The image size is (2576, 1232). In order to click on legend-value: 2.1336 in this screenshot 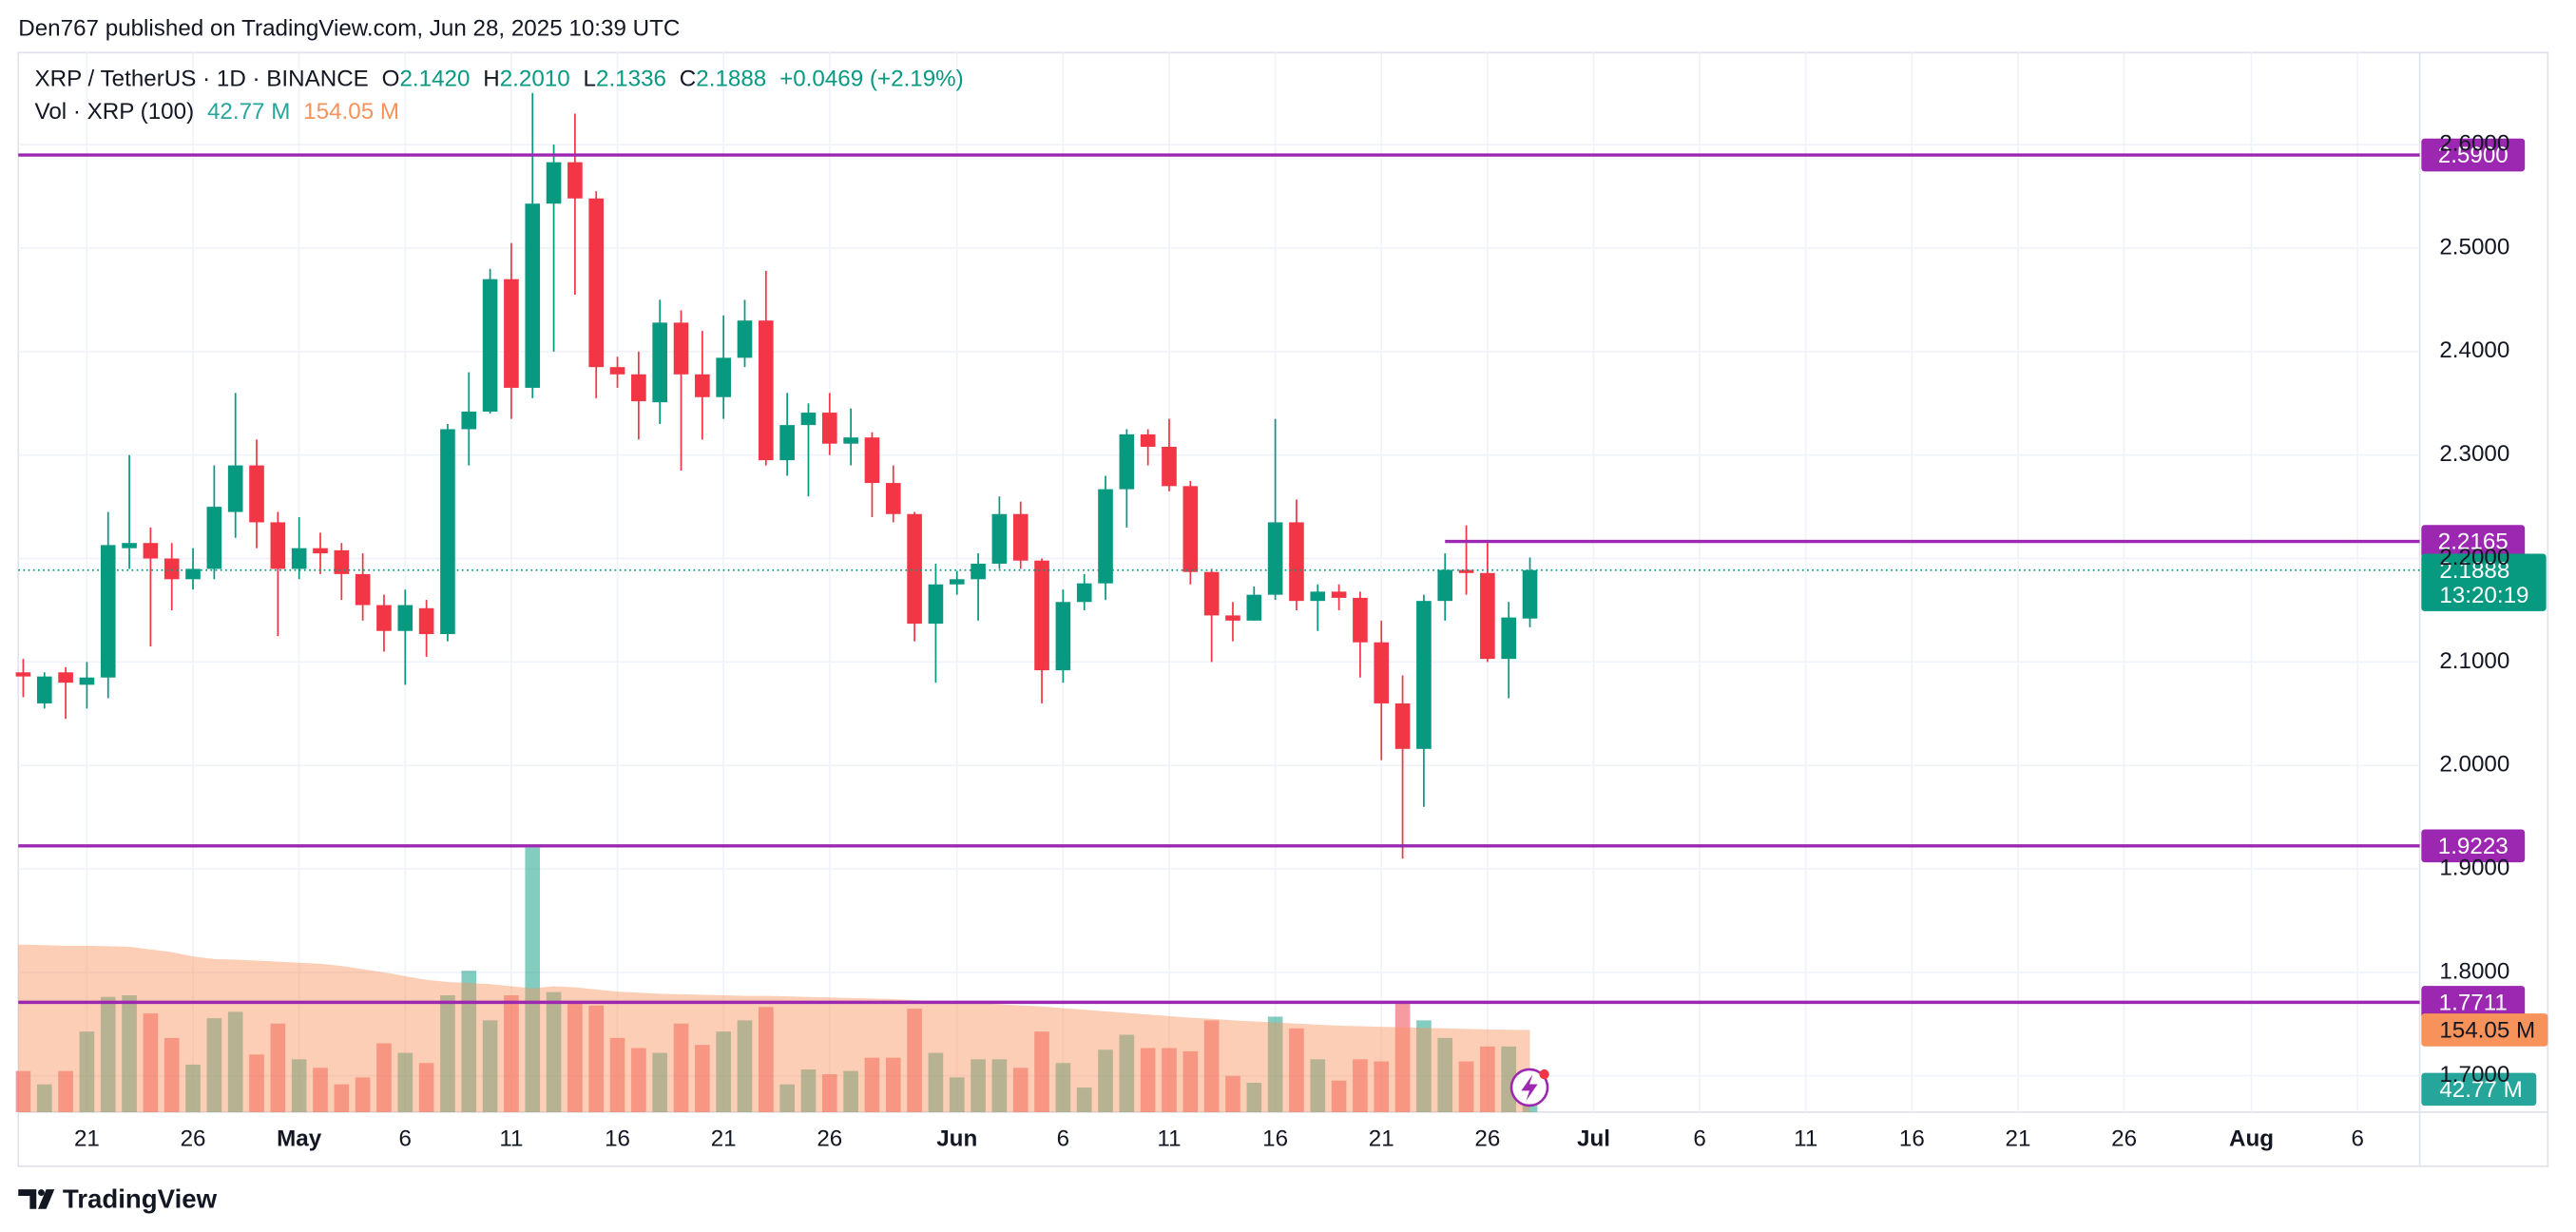, I will do `click(631, 79)`.